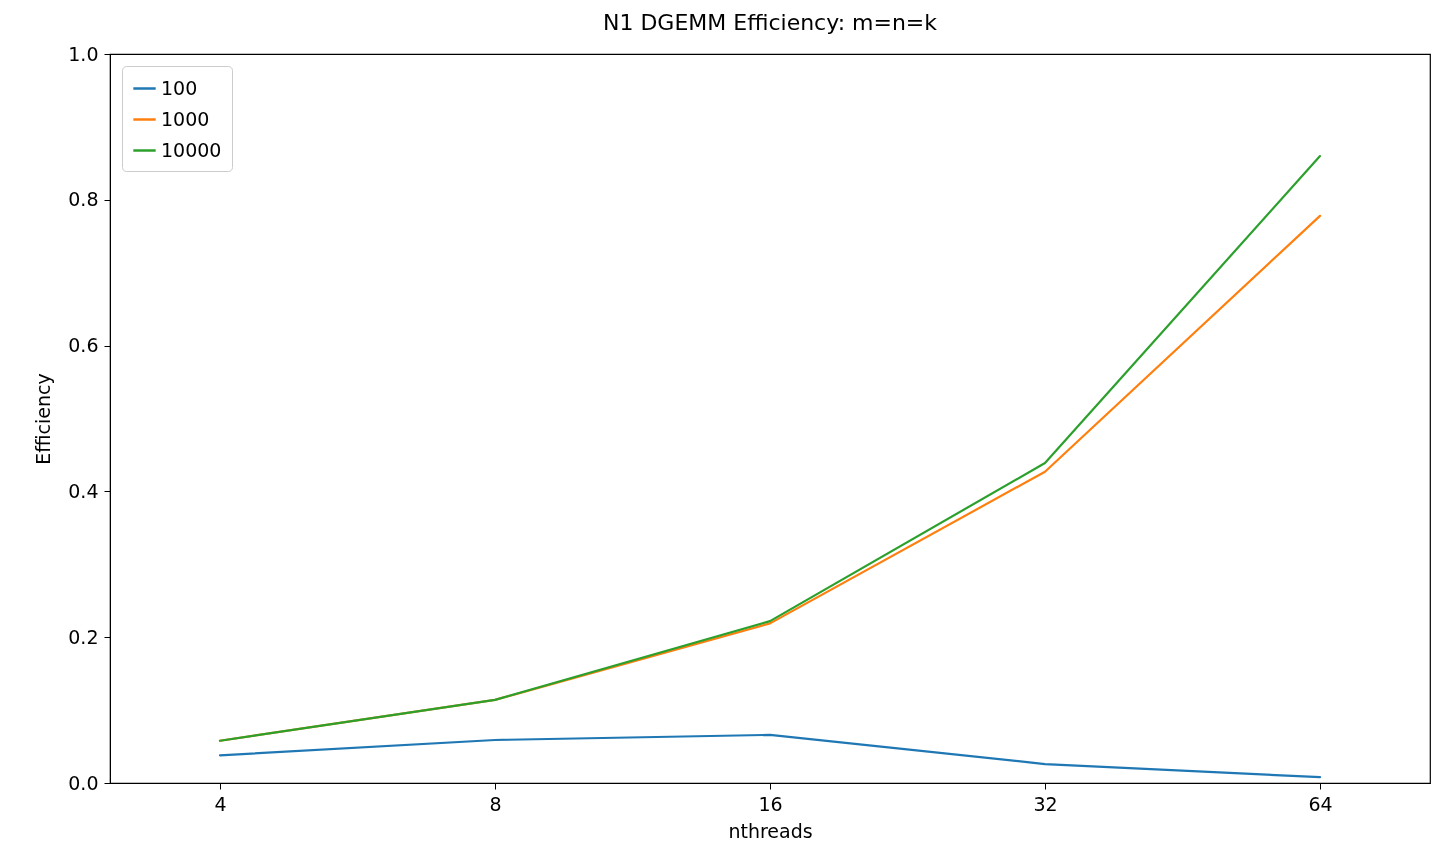  What do you see at coordinates (179, 87) in the screenshot?
I see `legend-label: 100` at bounding box center [179, 87].